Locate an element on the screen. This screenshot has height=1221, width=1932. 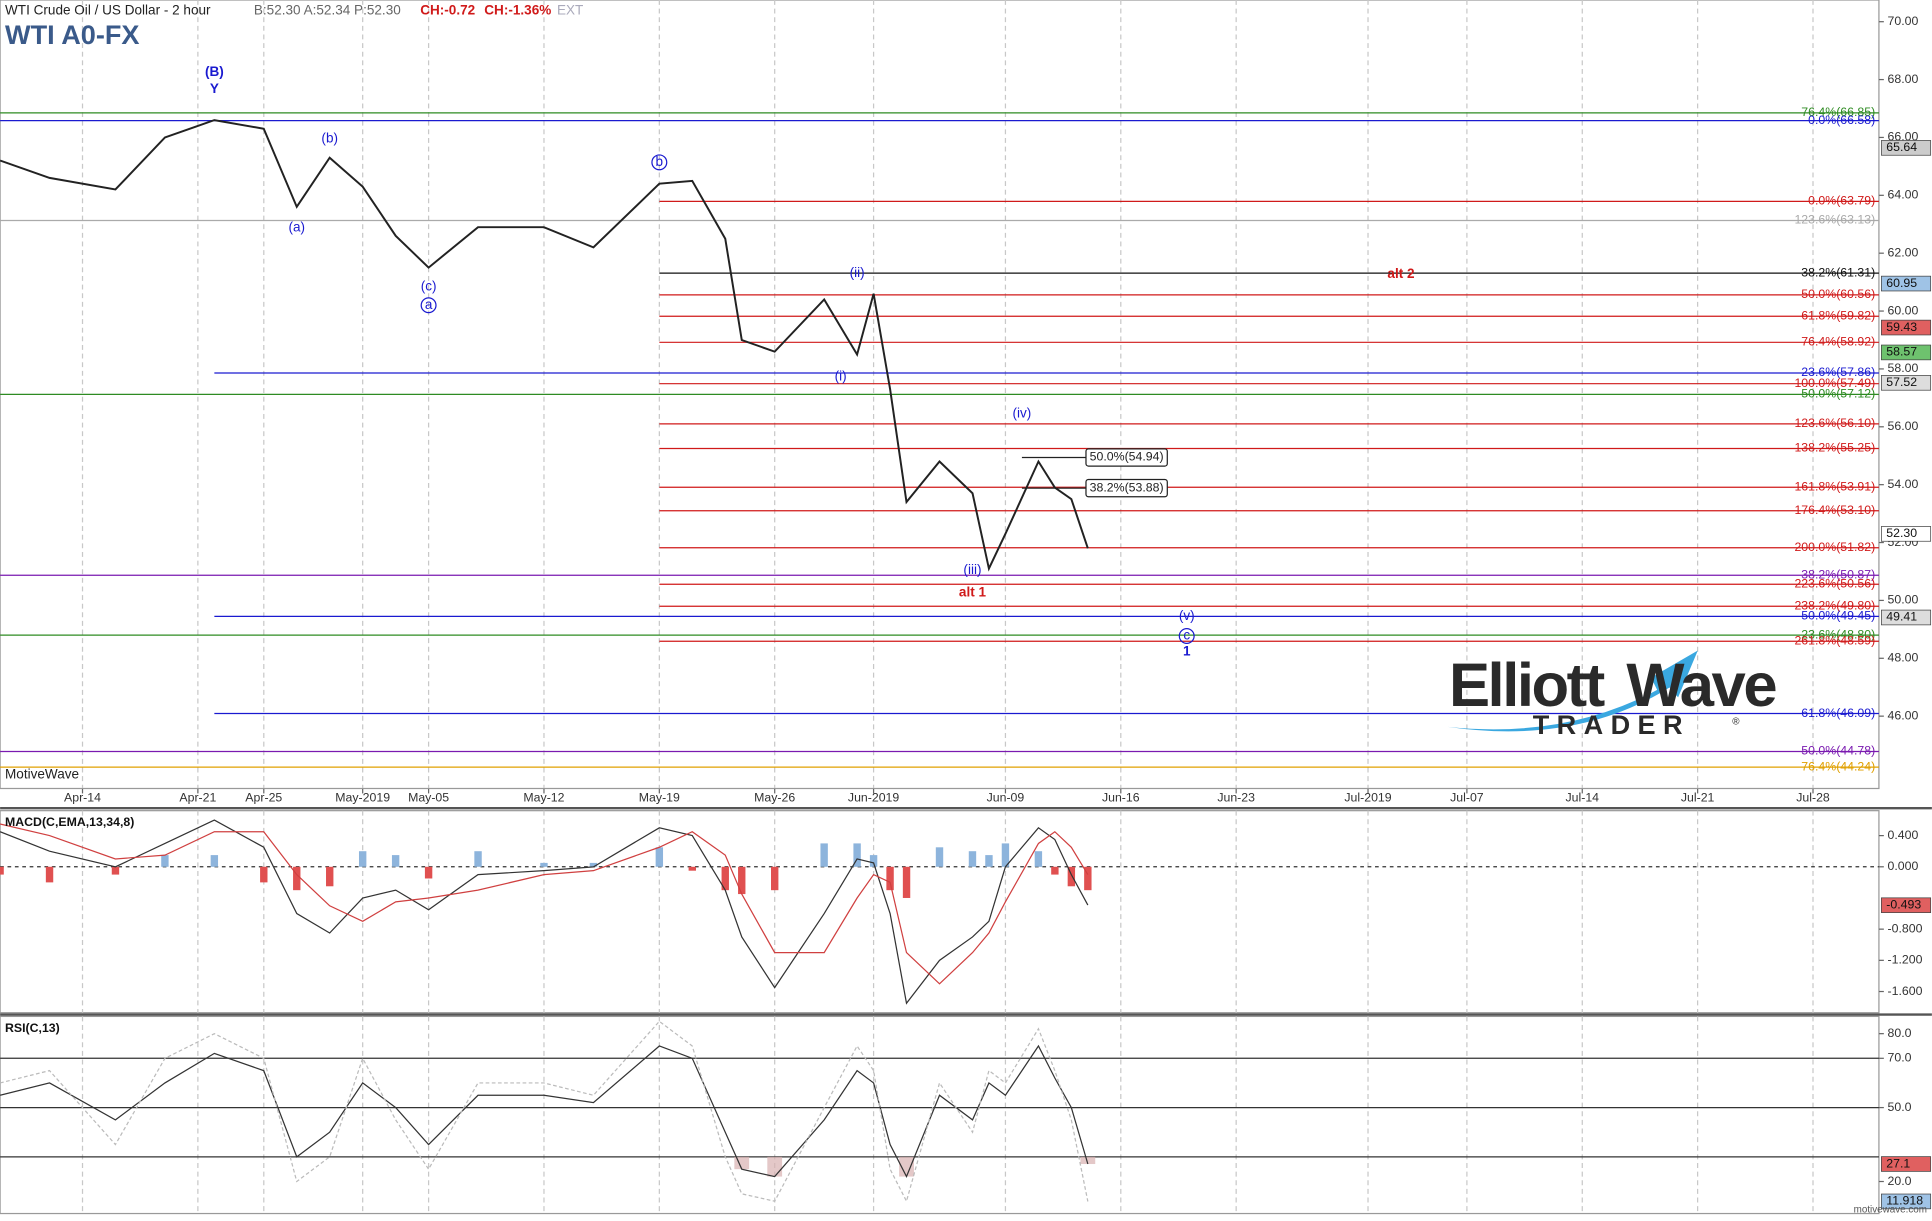
fib-label: 261.8%(48.59) is located at coordinates (1834, 640).